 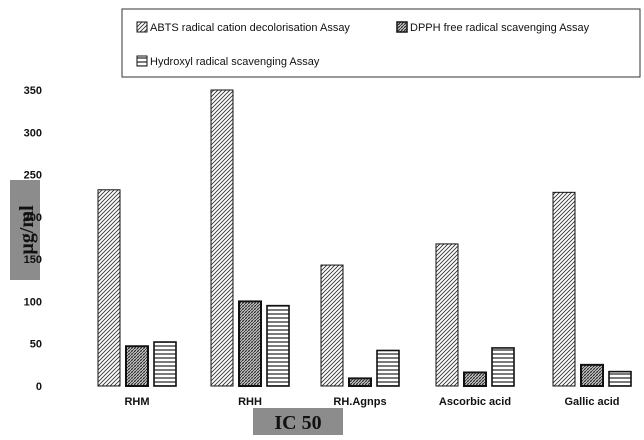 I want to click on legend-swatch-abts, so click(x=142, y=27).